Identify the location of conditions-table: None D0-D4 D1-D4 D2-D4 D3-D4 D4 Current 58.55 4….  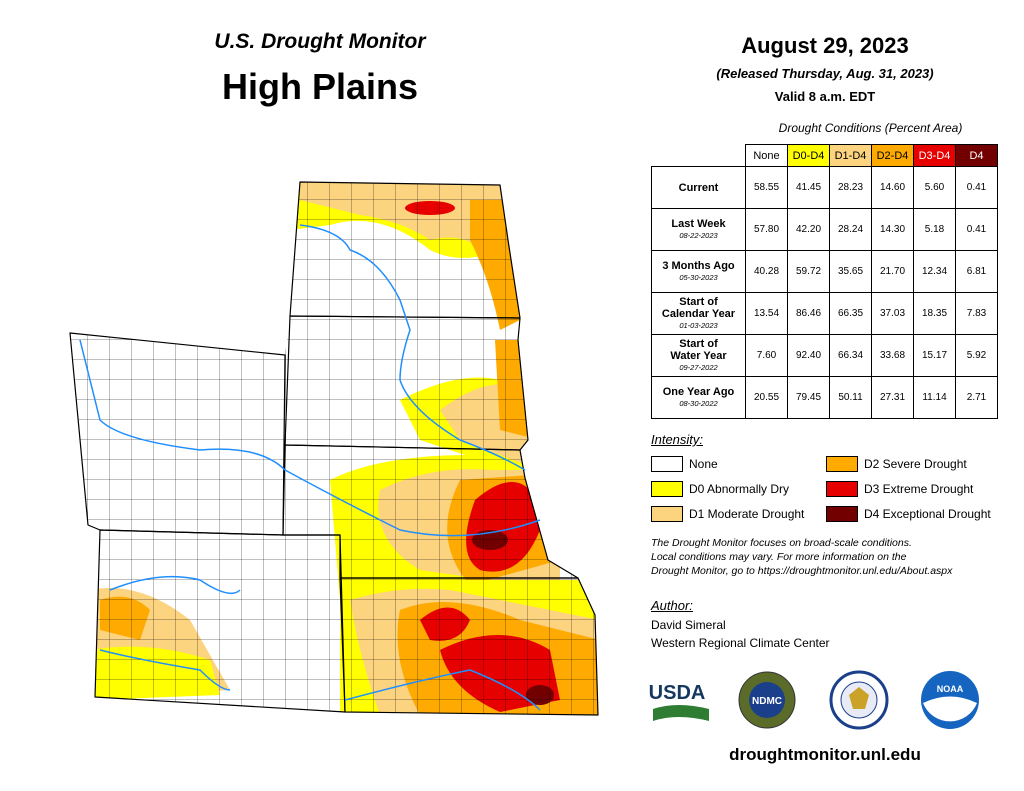
(824, 281).